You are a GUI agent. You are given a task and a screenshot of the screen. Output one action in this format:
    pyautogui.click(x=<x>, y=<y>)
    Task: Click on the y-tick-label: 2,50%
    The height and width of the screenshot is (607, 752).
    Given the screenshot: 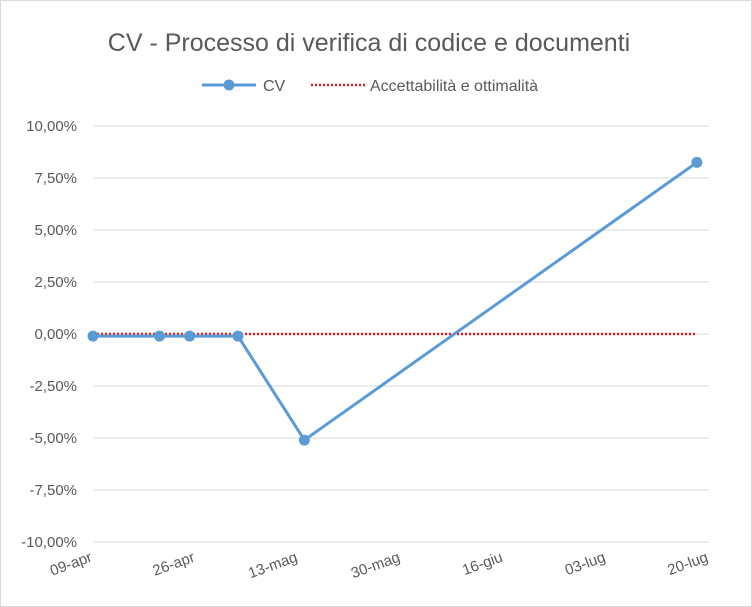 What is the action you would take?
    pyautogui.click(x=55, y=282)
    